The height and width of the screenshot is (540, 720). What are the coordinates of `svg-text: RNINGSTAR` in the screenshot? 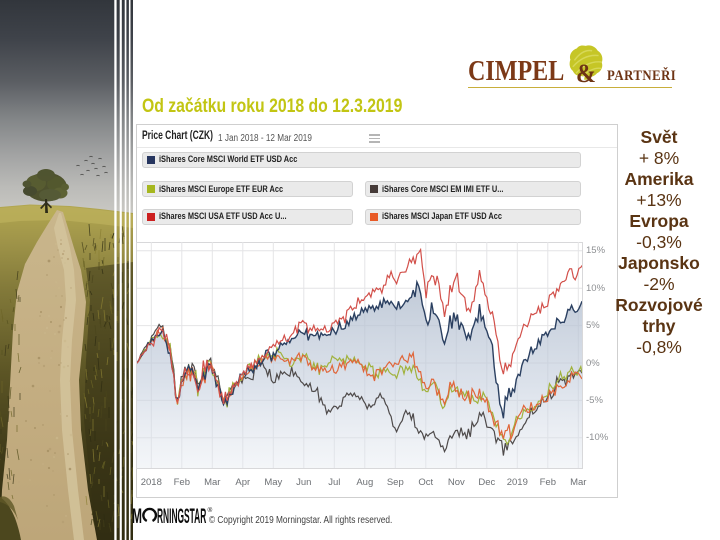 It's located at (182, 515).